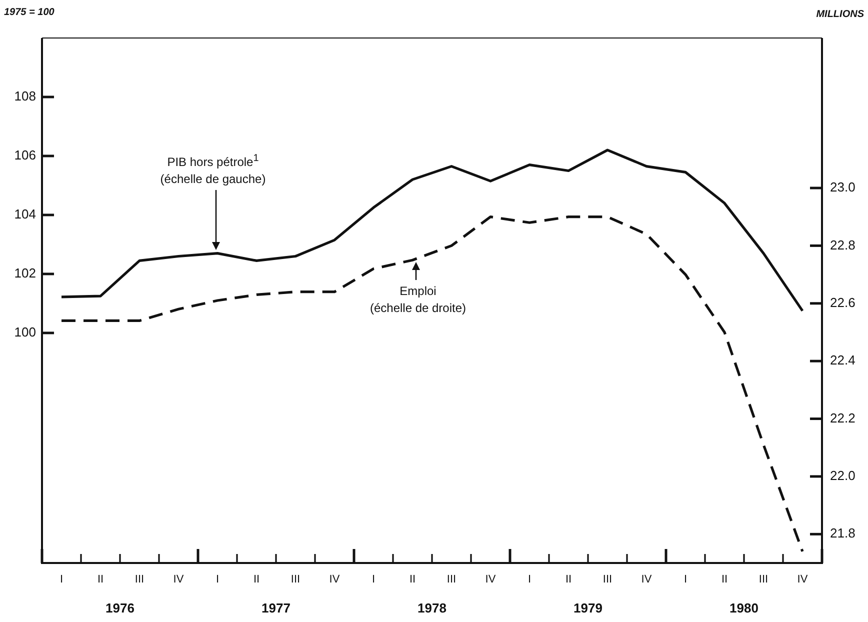 This screenshot has width=868, height=622. I want to click on y2-tick-label: 22.2, so click(843, 418).